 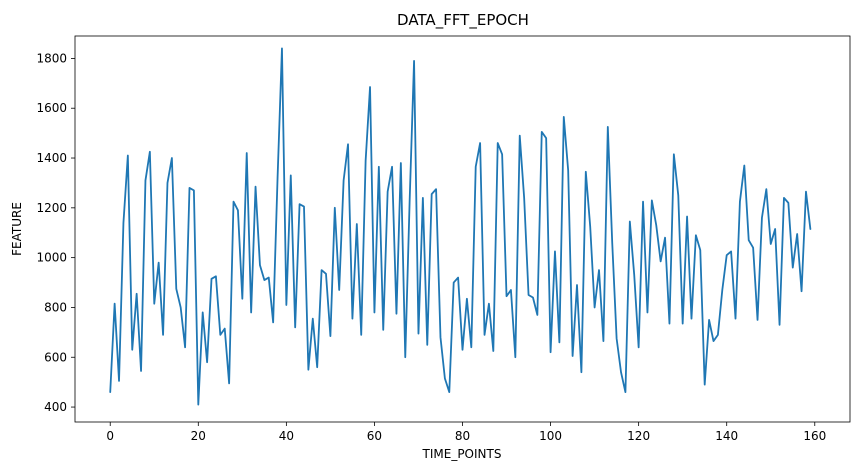 I want to click on x-tick-label: 120, so click(x=638, y=436).